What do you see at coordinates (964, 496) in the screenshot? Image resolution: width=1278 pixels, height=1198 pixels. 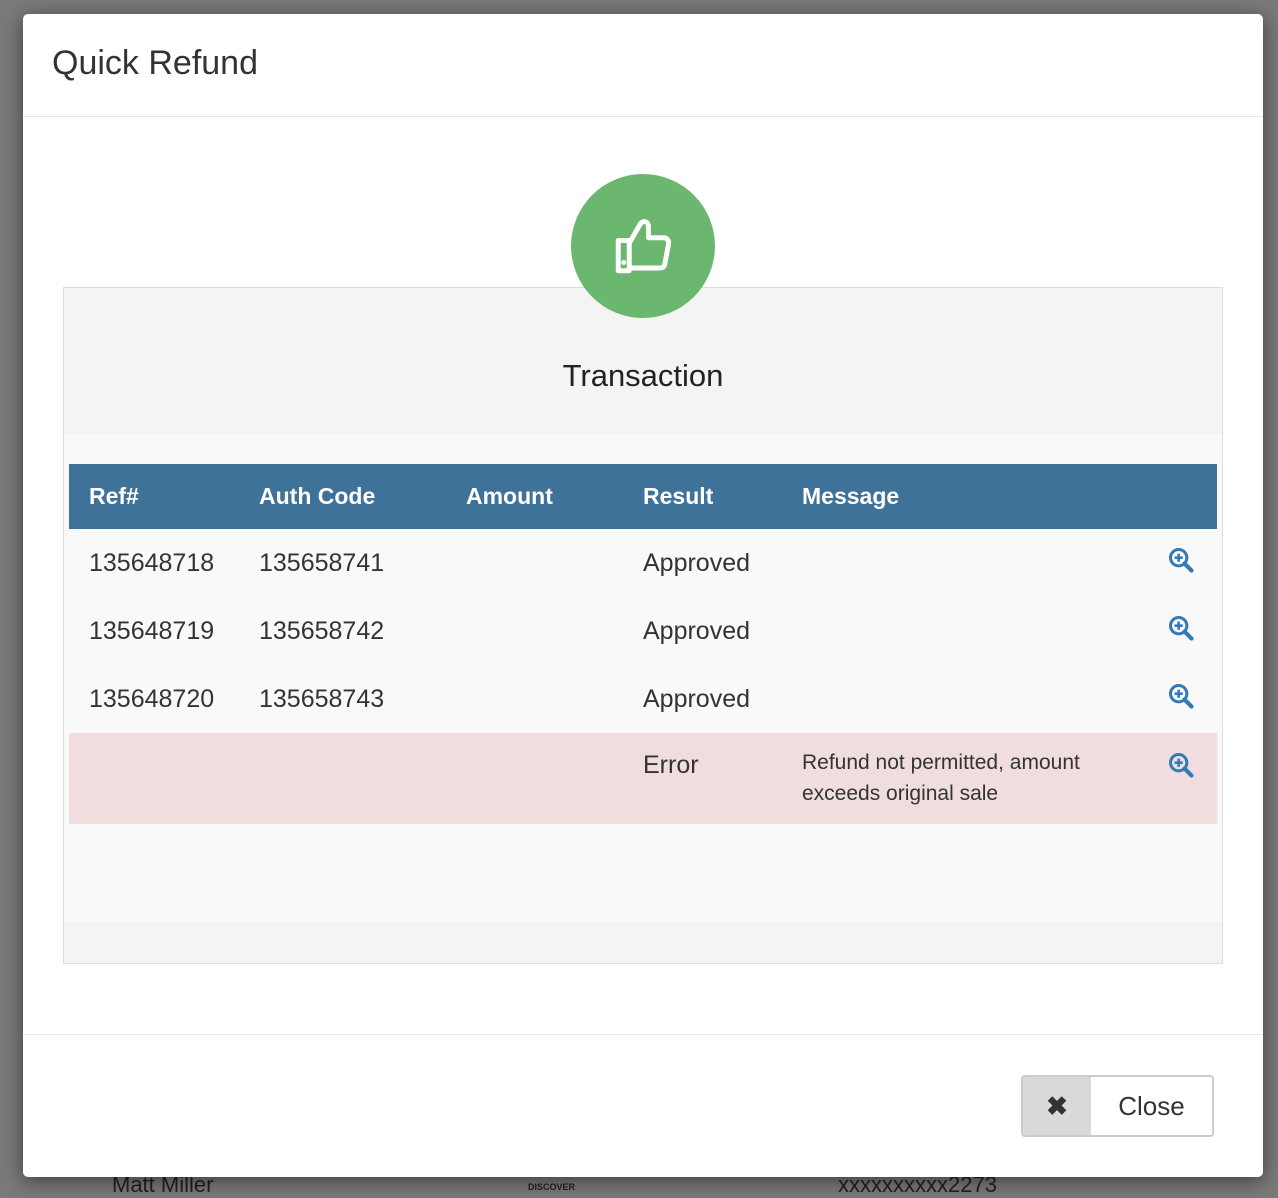 I see `col-message: Message` at bounding box center [964, 496].